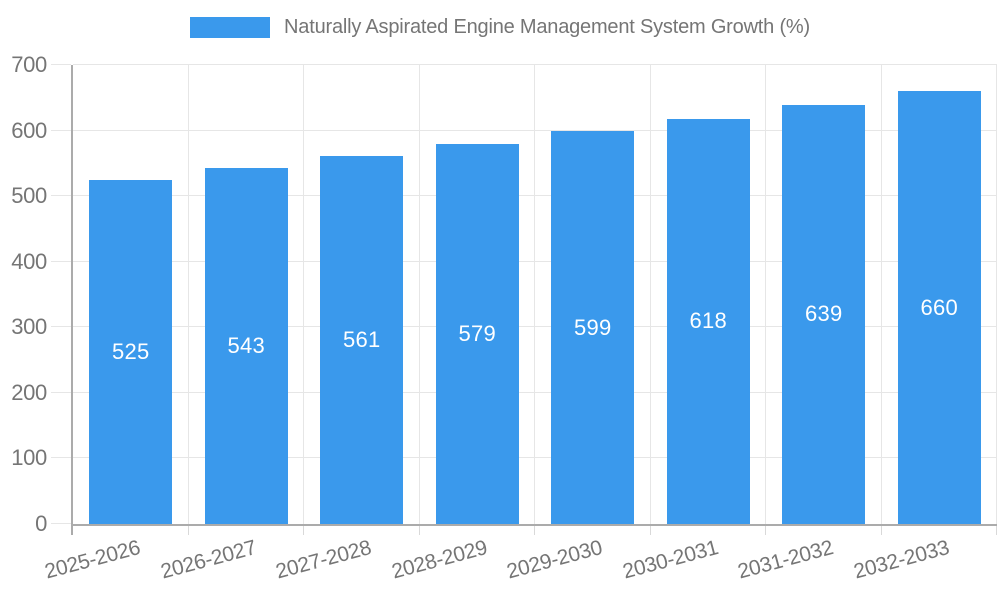 This screenshot has width=1000, height=600. Describe the element at coordinates (208, 560) in the screenshot. I see `x-axis-tick-label: 2026-2027` at that location.